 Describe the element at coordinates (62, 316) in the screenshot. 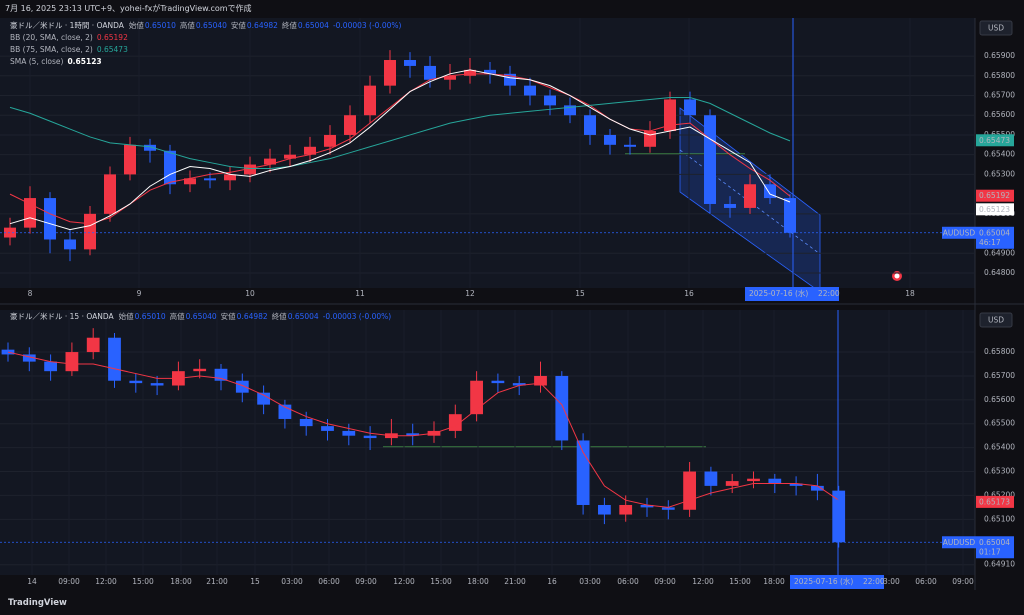

I see `symbol-title: 豪ドル／米ドル · 15 · OANDA` at that location.